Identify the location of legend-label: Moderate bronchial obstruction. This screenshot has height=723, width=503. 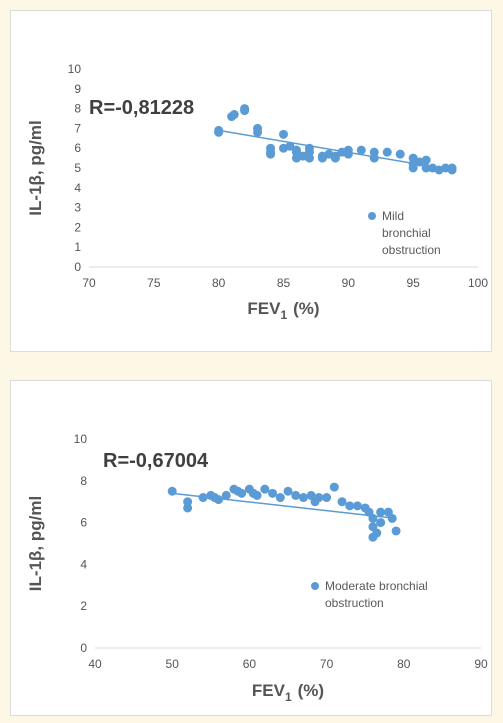
(376, 594).